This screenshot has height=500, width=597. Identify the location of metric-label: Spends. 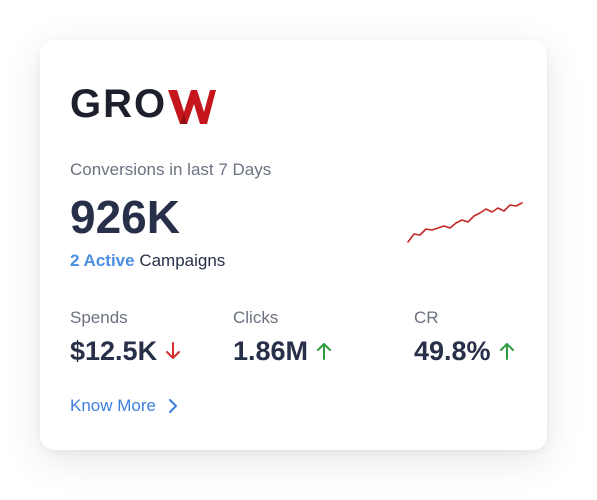
(99, 317).